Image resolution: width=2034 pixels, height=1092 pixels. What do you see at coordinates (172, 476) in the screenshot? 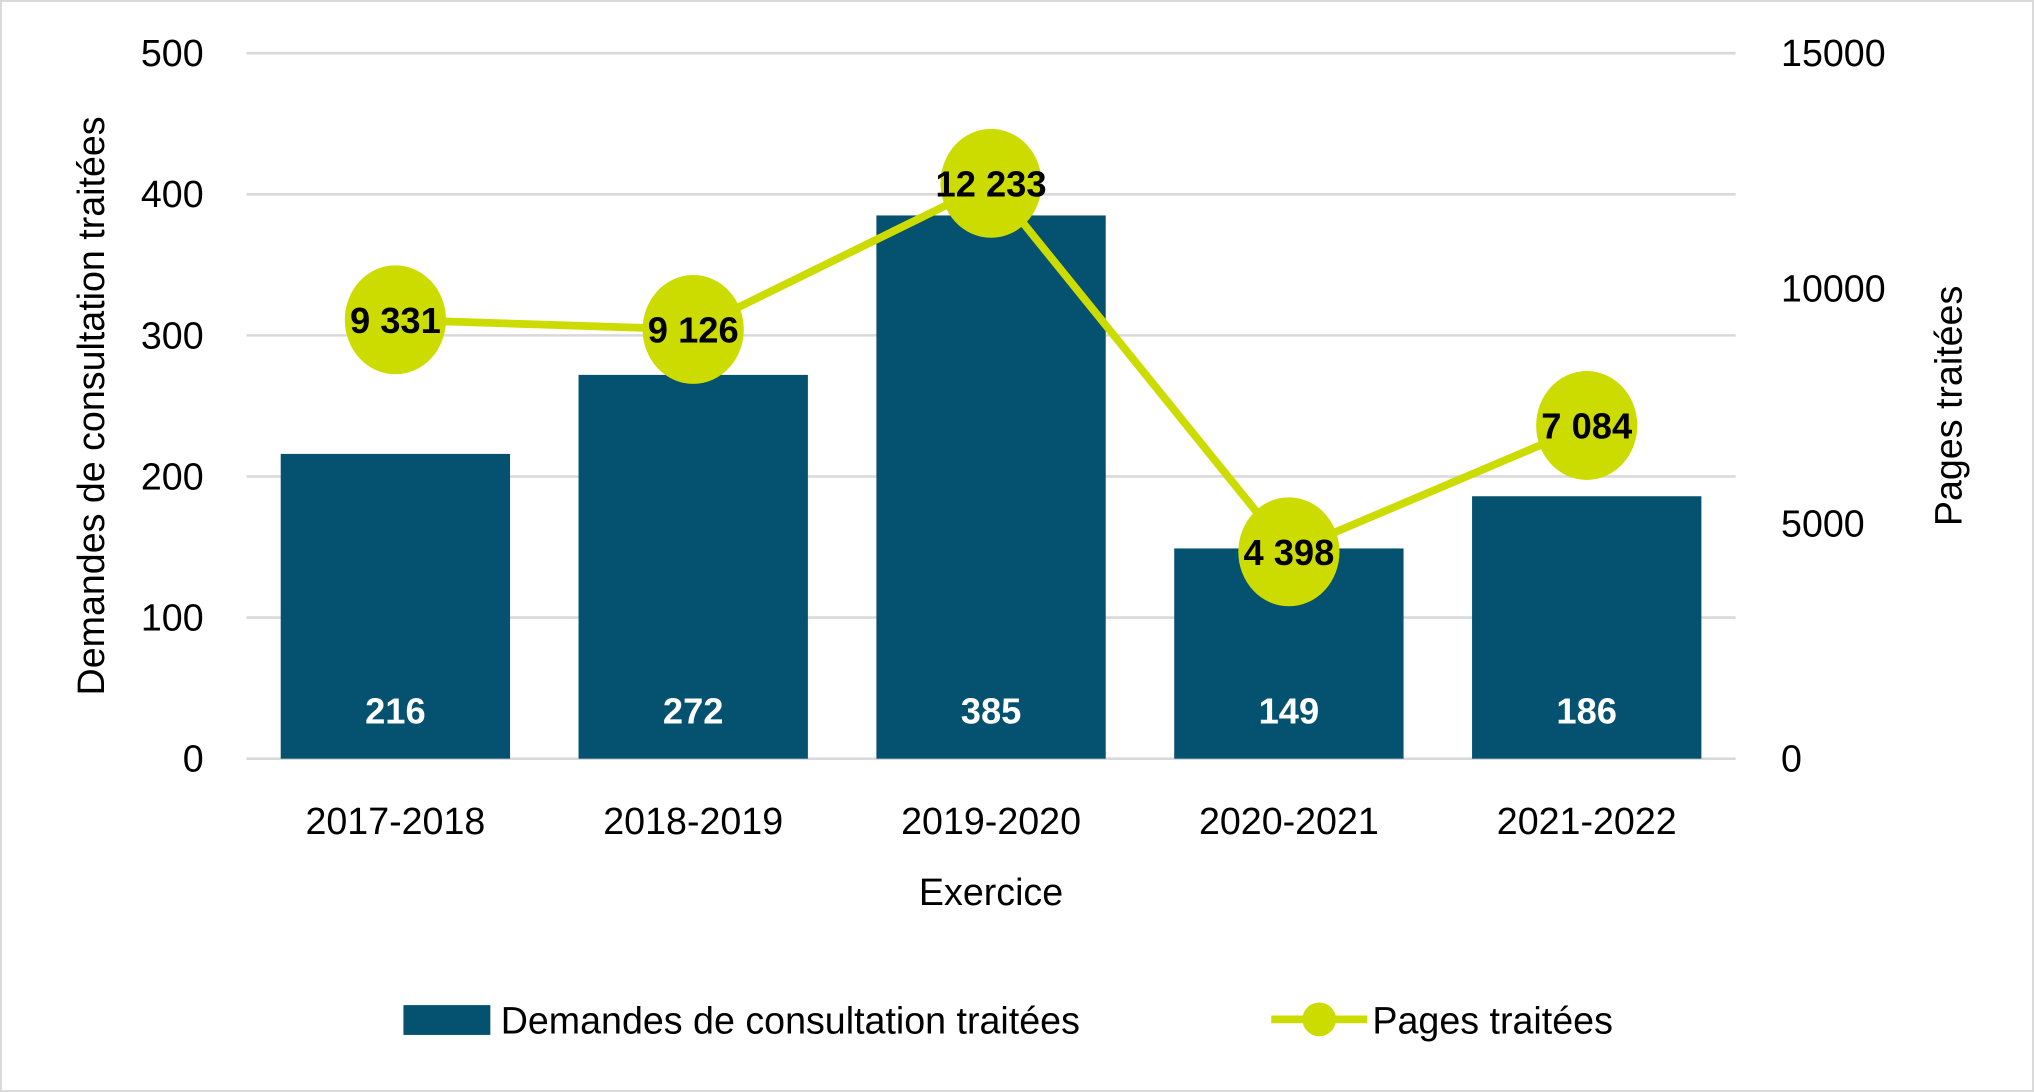
I see `y-tick-label: 200` at bounding box center [172, 476].